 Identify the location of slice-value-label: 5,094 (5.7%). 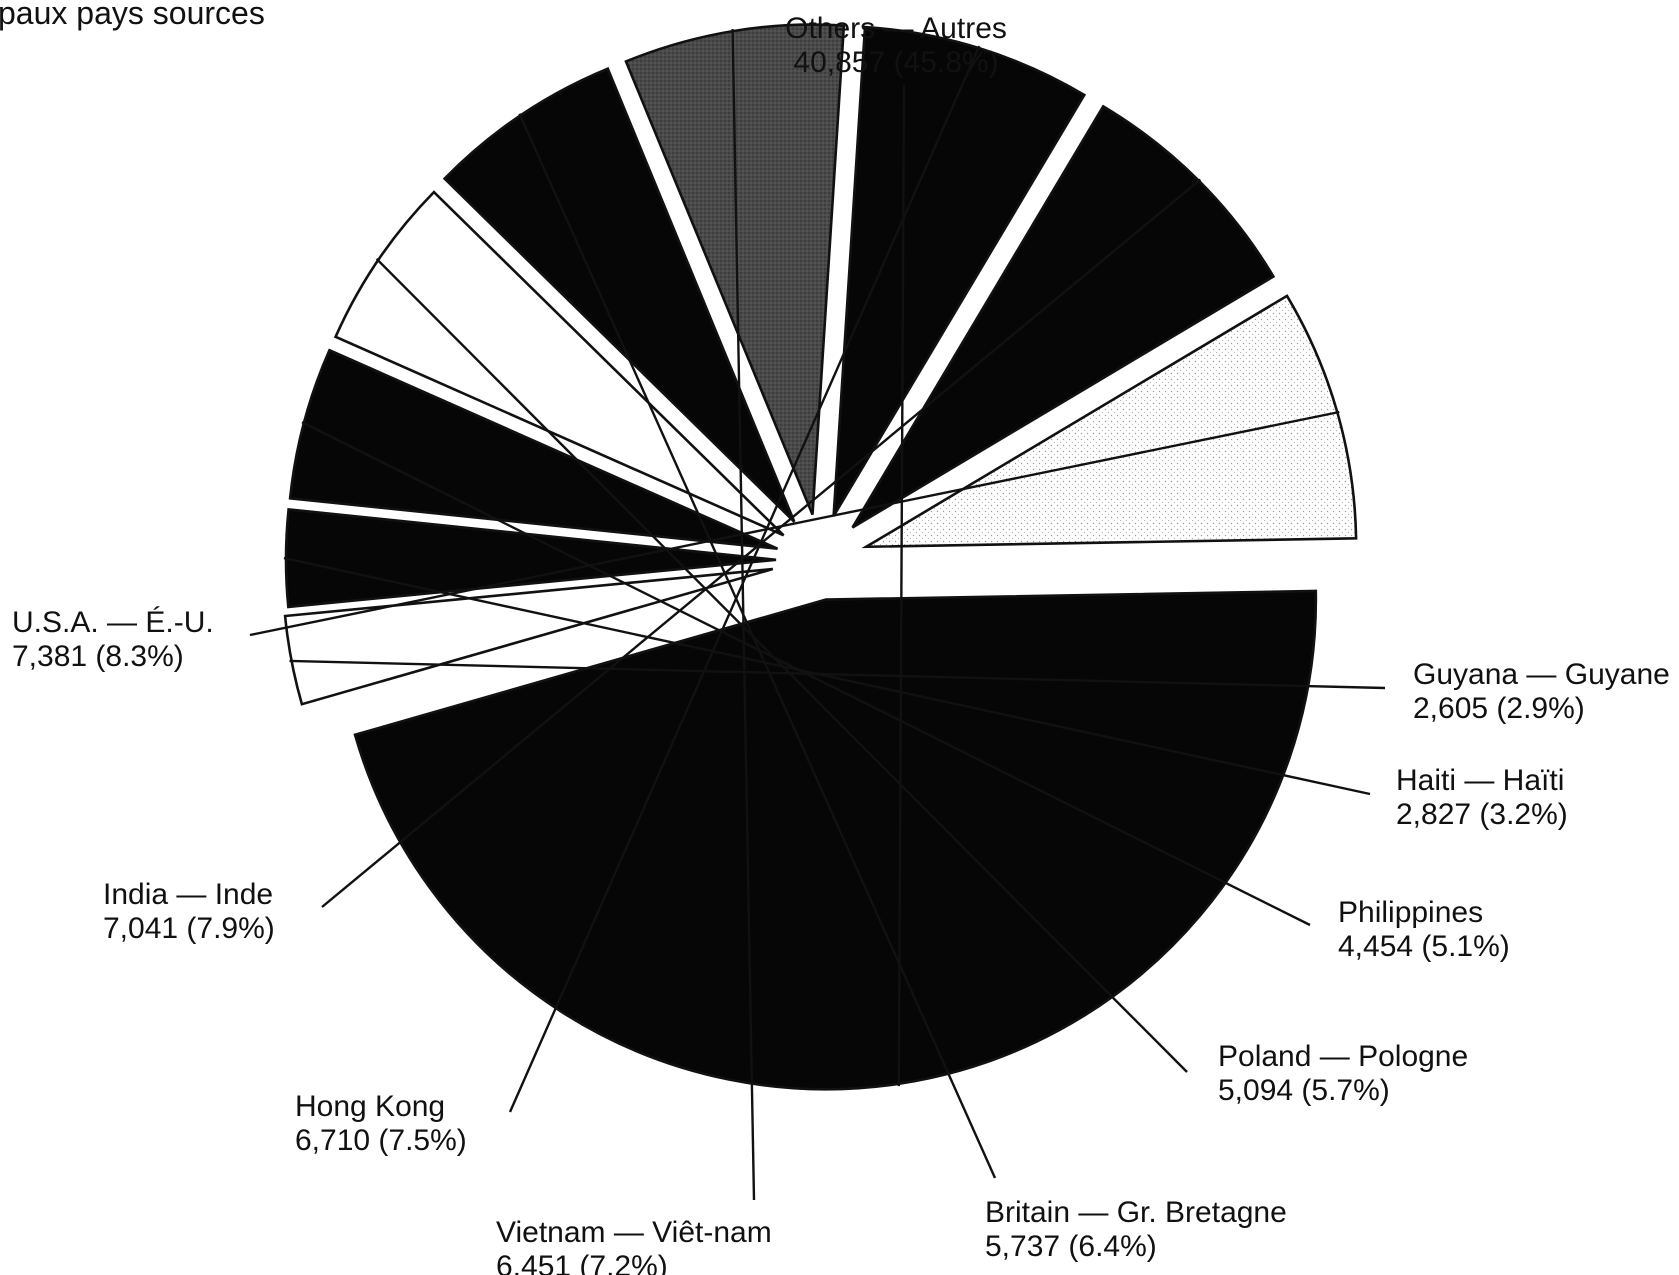
(1304, 1090).